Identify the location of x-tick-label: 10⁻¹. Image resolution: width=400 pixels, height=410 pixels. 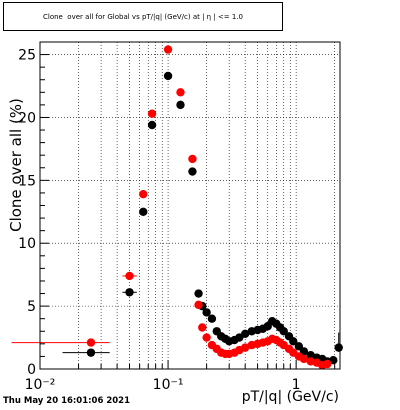
(168, 385).